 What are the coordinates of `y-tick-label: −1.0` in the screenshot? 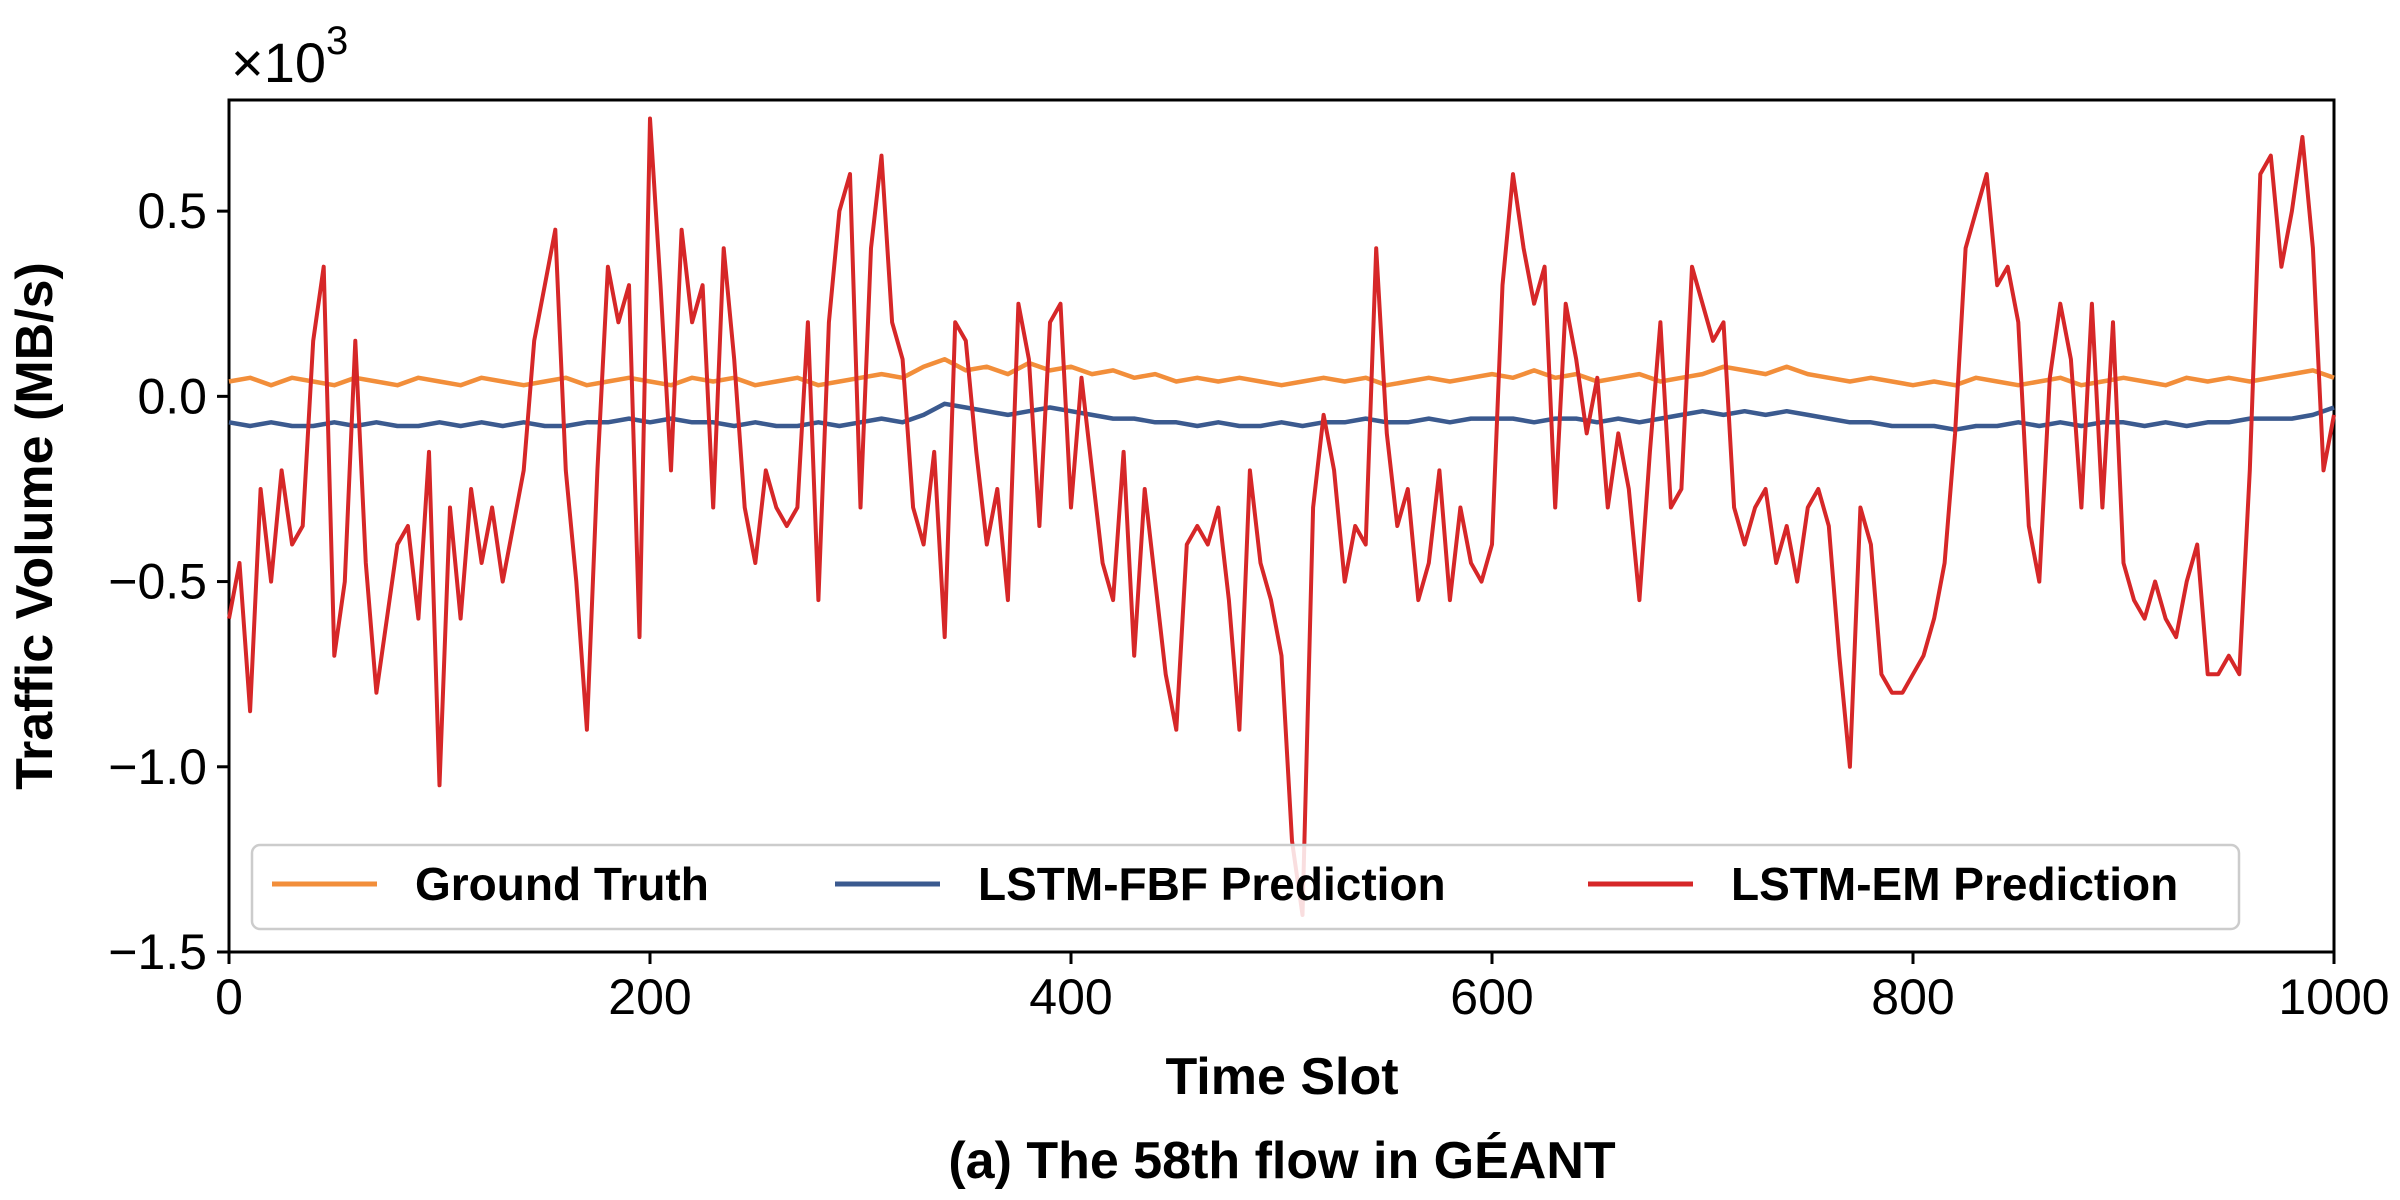 It's located at (157, 767).